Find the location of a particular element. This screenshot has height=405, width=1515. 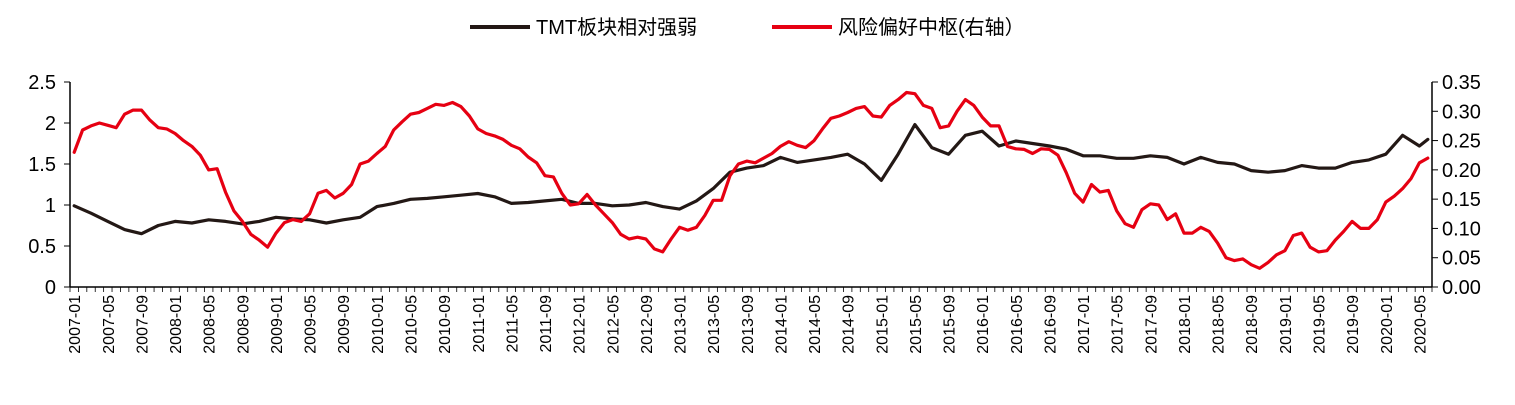

x-tick-label: 2011-01 is located at coordinates (479, 324).